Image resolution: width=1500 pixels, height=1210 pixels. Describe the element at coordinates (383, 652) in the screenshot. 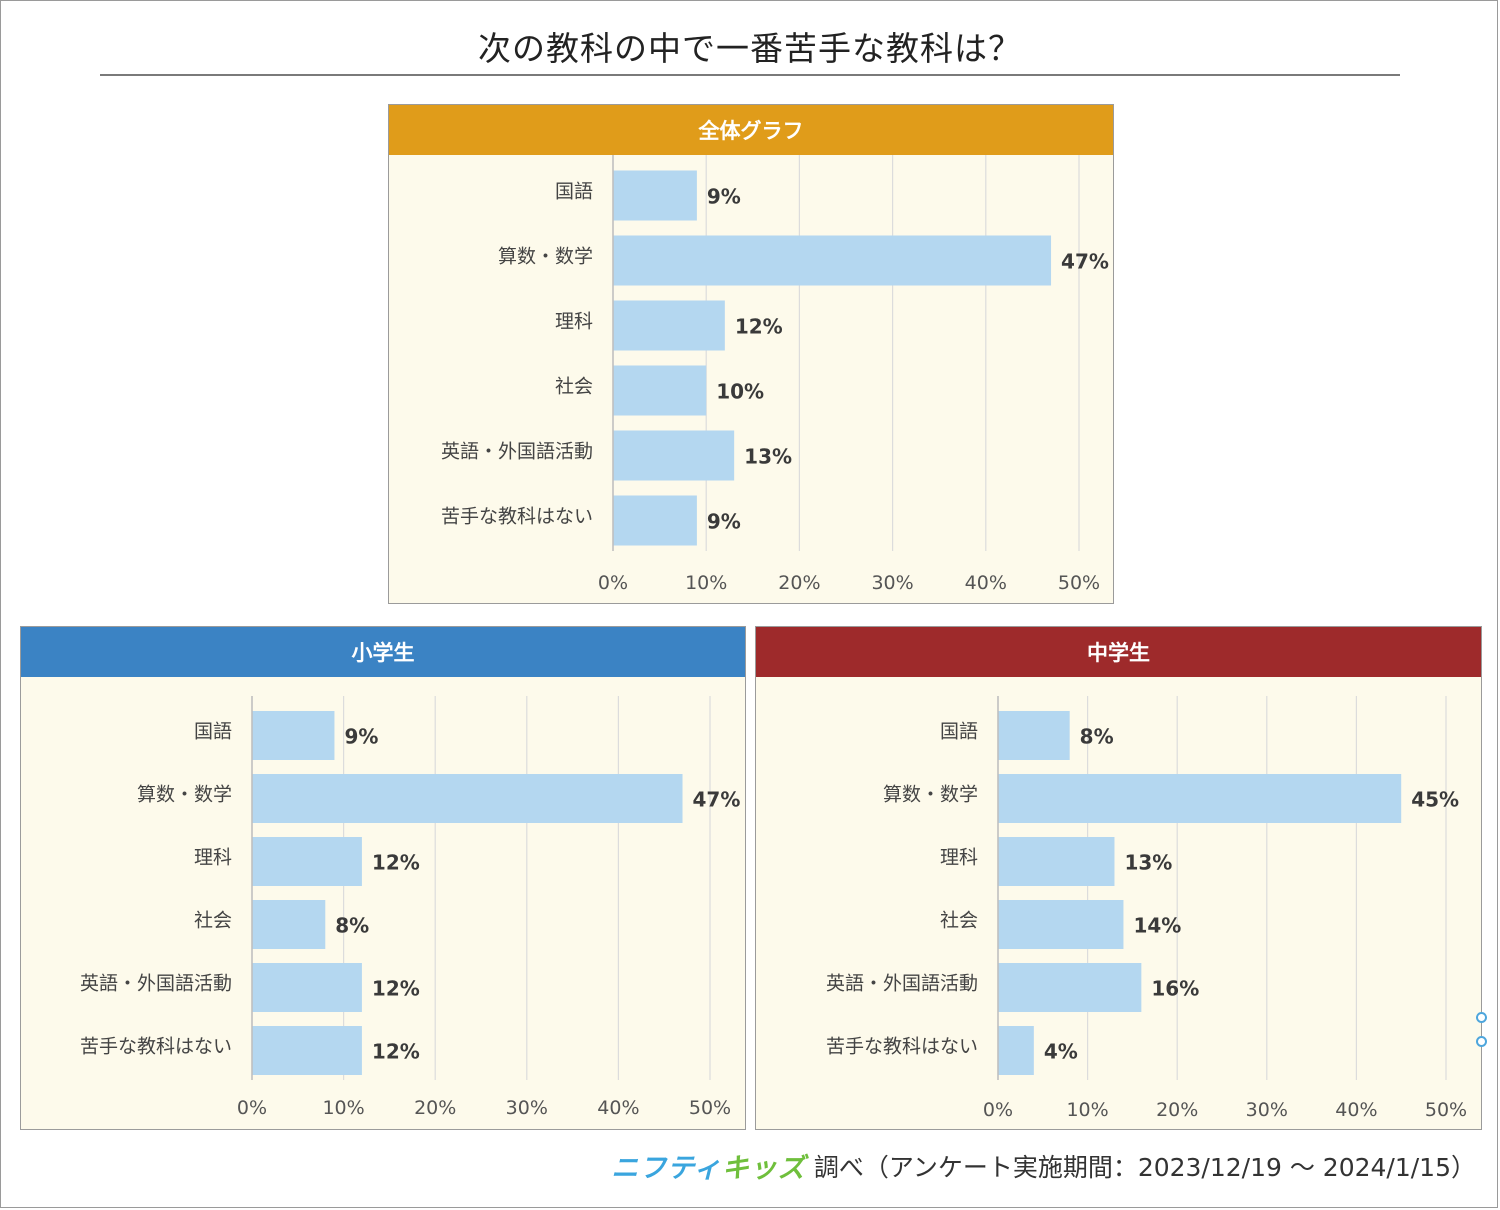

I see `elementary-chart-header: 小学生` at that location.